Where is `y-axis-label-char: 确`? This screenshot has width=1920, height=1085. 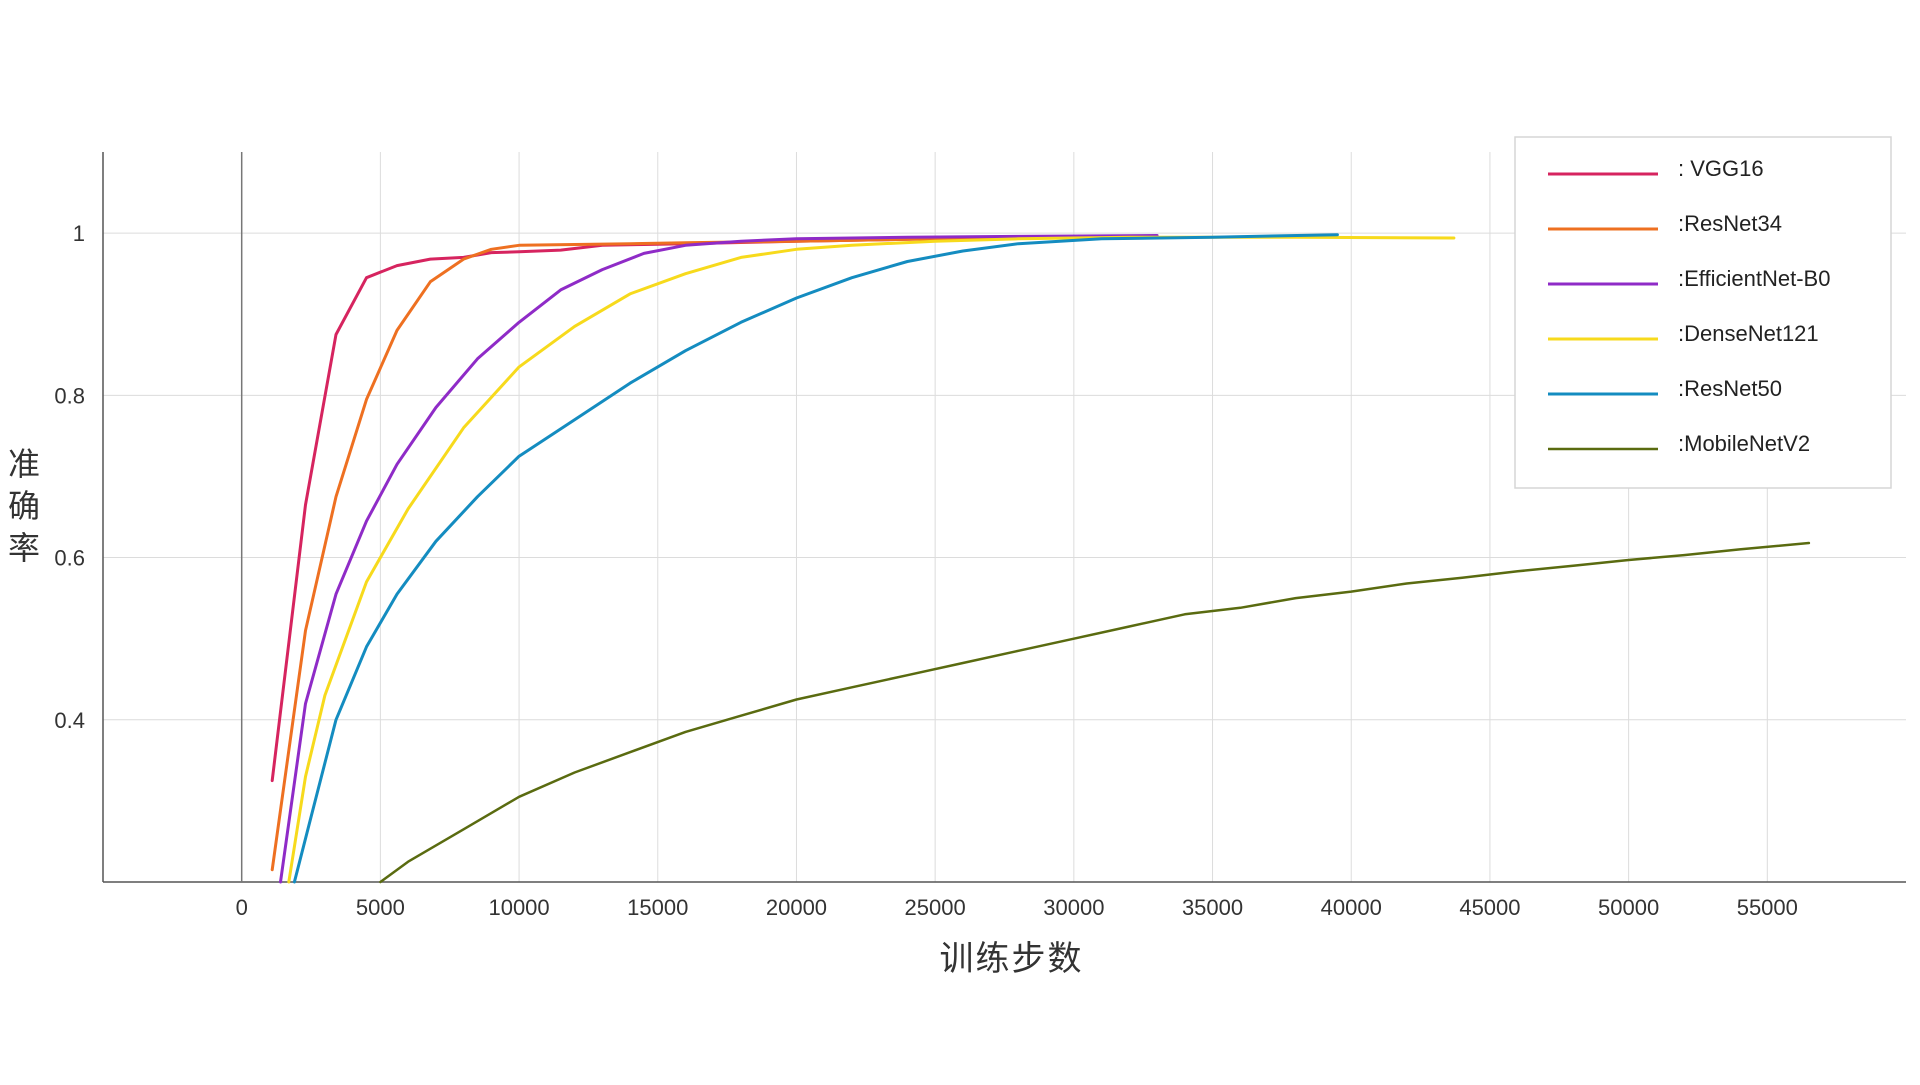
y-axis-label-char: 确 is located at coordinates (24, 506).